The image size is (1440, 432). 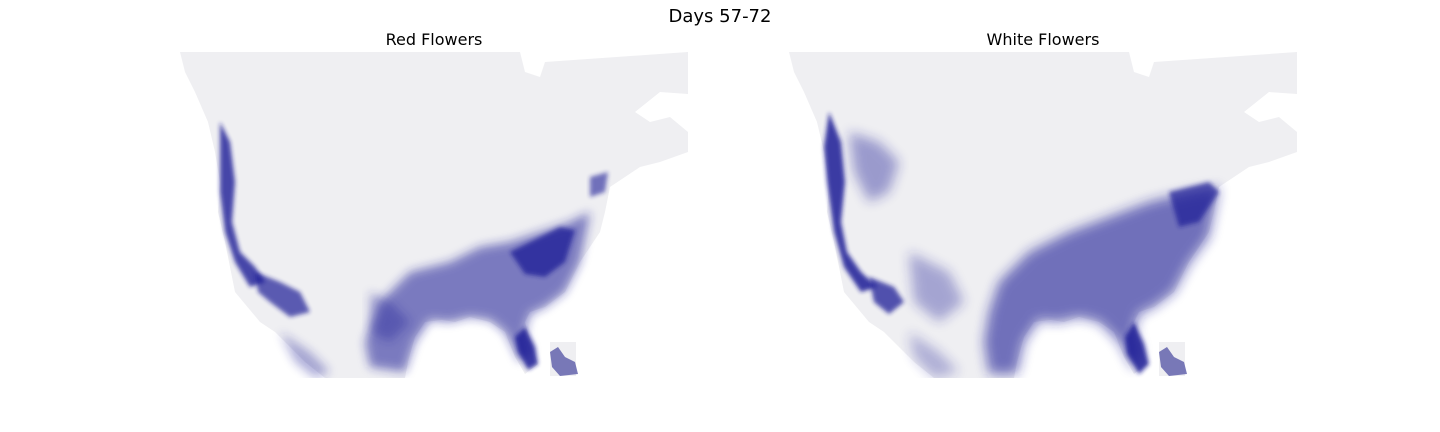 I want to click on panel-title-red-flowers: Red Flowers, so click(x=434, y=39).